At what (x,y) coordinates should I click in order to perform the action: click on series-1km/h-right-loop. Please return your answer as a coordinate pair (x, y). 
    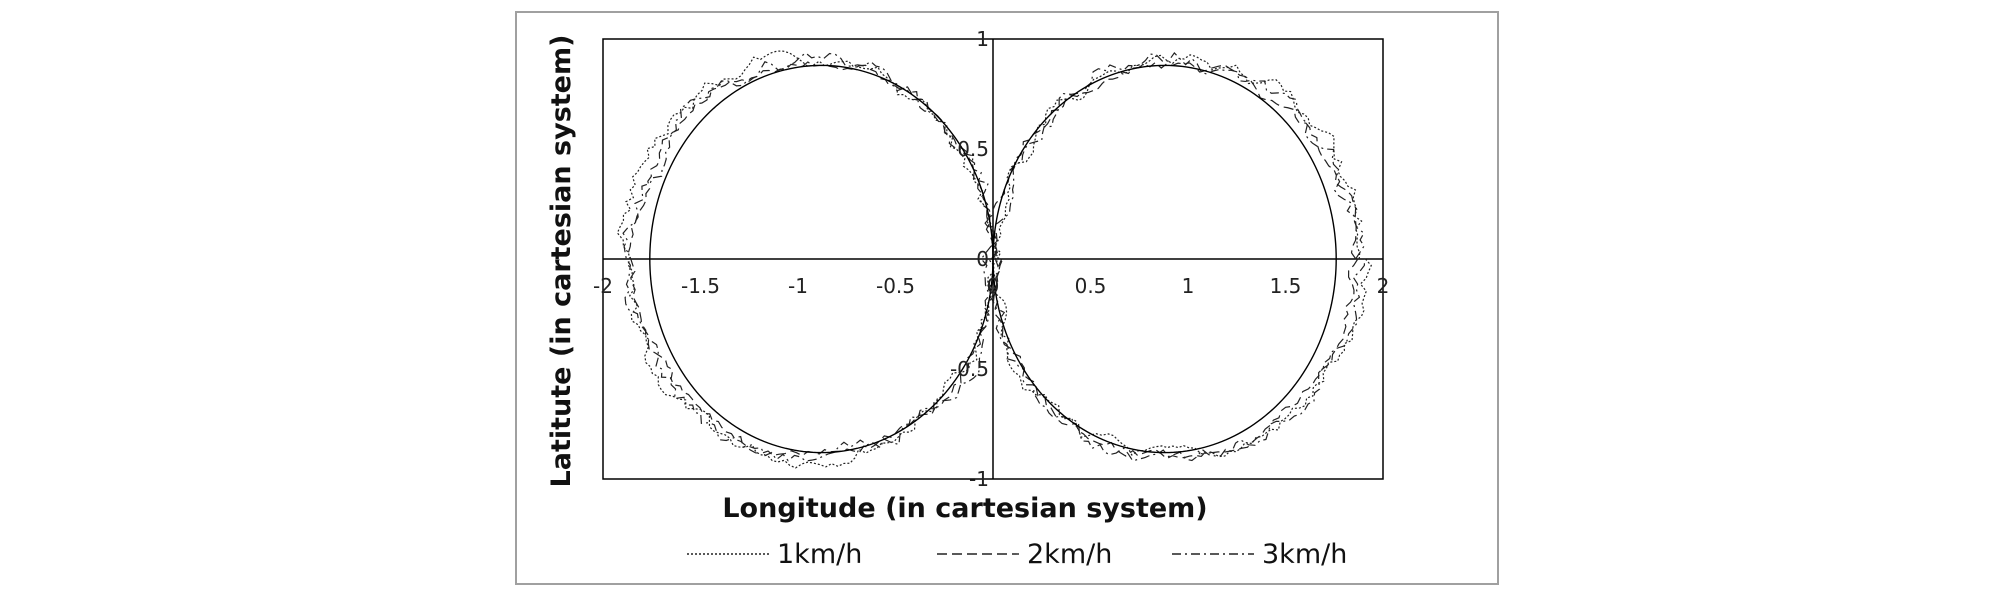
    Looking at the image, I should click on (1180, 256).